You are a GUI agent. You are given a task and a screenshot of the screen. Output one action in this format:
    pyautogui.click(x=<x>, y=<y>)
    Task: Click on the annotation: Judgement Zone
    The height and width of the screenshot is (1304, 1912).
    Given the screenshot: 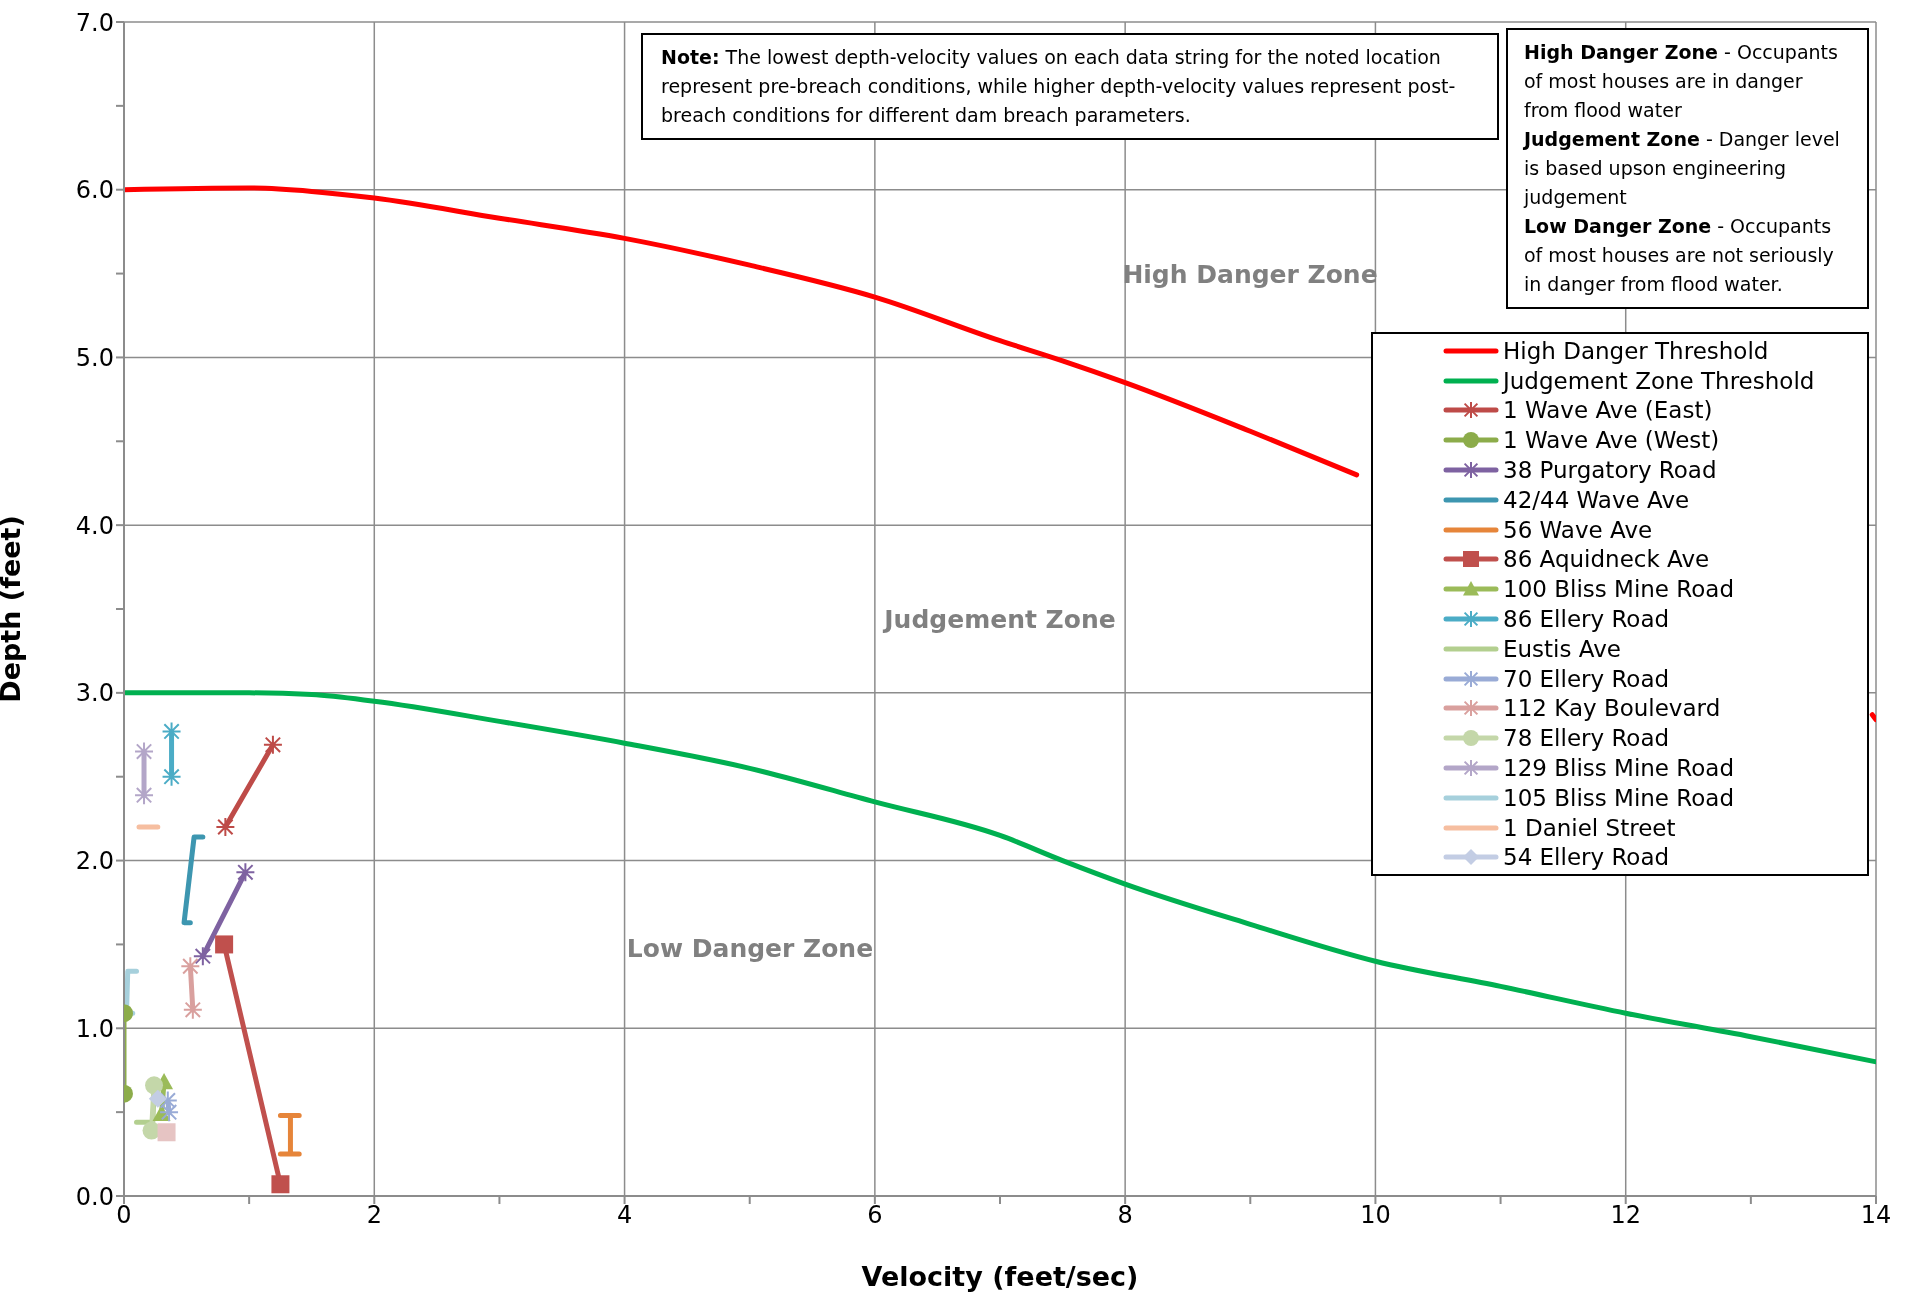 What is the action you would take?
    pyautogui.click(x=999, y=620)
    